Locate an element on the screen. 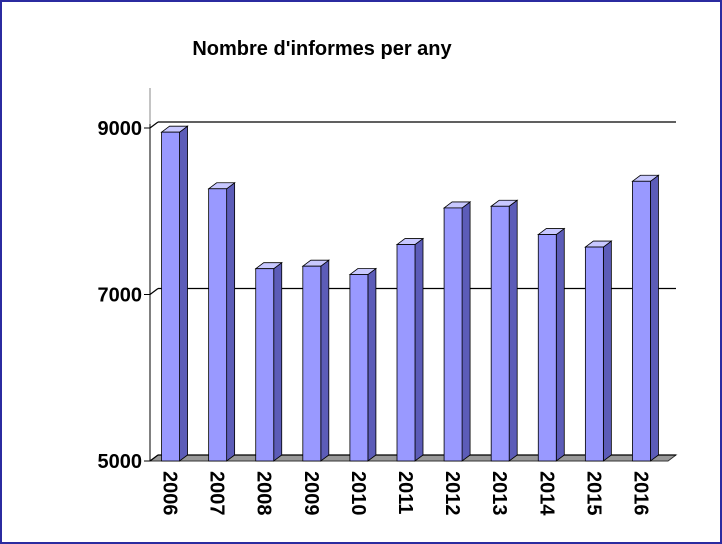  y-tick-label: 7000 is located at coordinates (120, 296).